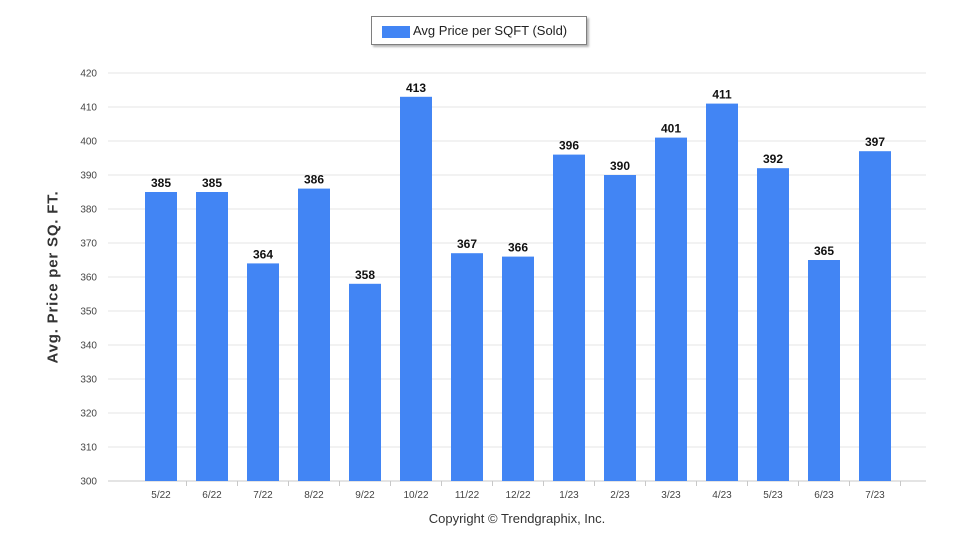  What do you see at coordinates (773, 159) in the screenshot?
I see `bar-value-label: 392` at bounding box center [773, 159].